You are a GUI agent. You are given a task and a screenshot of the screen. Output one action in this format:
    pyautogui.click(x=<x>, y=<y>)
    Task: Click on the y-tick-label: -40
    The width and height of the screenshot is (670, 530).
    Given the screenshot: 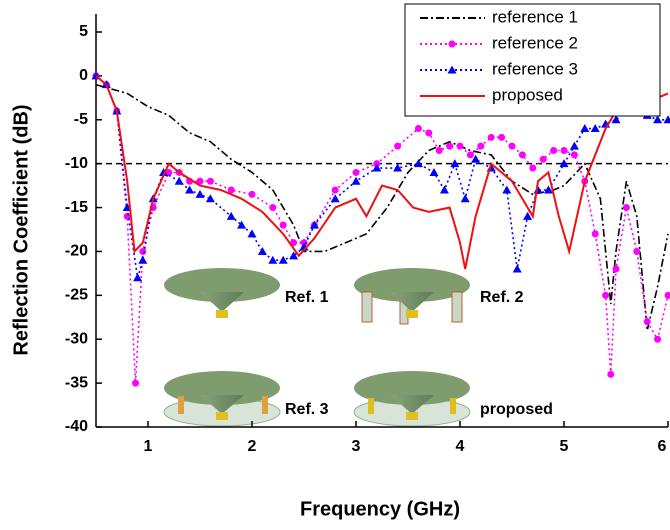 What is the action you would take?
    pyautogui.click(x=76, y=426)
    